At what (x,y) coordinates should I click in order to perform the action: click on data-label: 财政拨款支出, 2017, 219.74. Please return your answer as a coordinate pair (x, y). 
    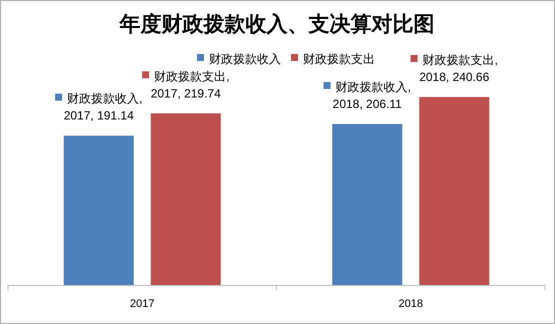
    Looking at the image, I should click on (190, 84).